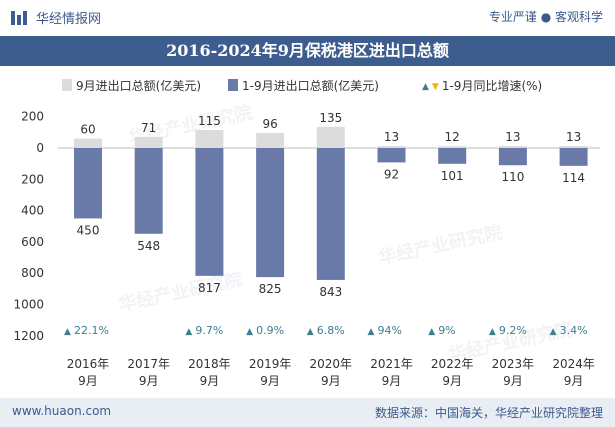 The height and width of the screenshot is (427, 615). Describe the element at coordinates (452, 137) in the screenshot. I see `data-label-monthly: 12` at that location.